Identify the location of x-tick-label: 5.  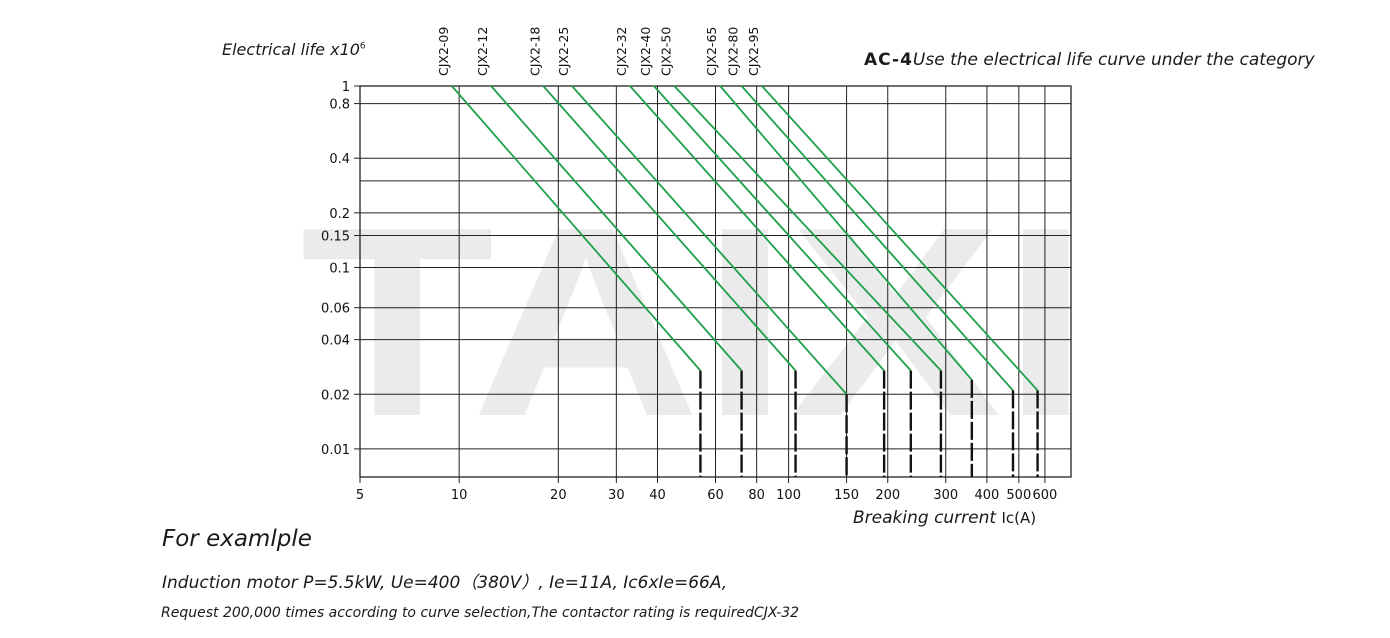
(360, 495).